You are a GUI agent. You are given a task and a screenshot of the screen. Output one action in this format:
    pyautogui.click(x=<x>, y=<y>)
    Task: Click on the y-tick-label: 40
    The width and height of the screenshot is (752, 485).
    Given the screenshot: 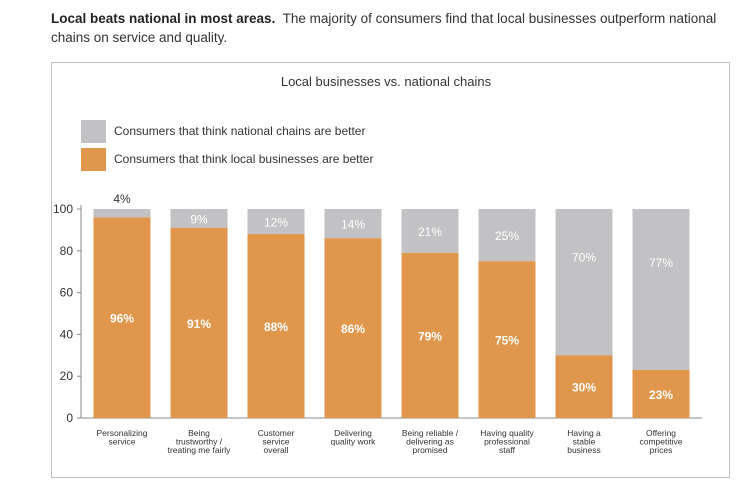 What is the action you would take?
    pyautogui.click(x=67, y=334)
    